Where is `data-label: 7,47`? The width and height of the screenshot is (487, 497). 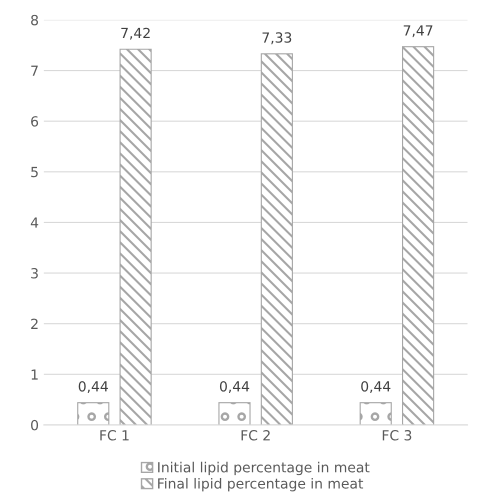
data-label: 7,47 is located at coordinates (418, 31).